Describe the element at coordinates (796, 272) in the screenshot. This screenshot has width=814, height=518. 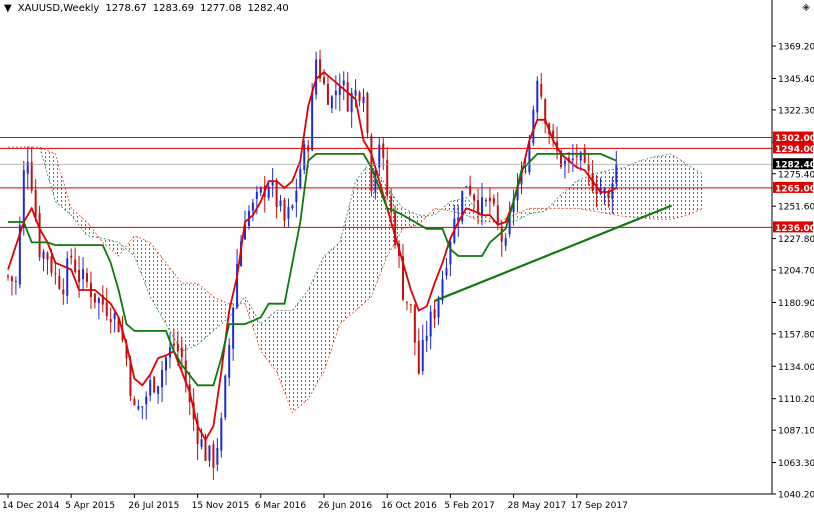
I see `price-tick-label: 1204.70` at that location.